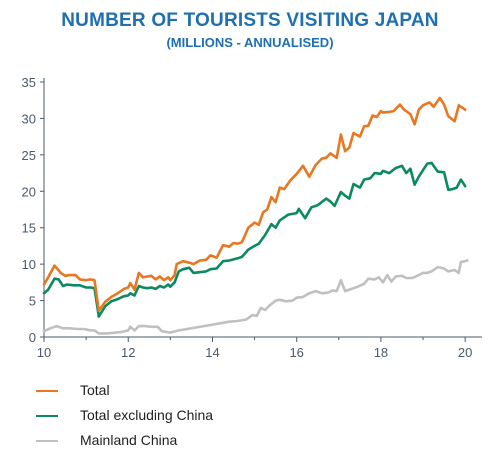 The height and width of the screenshot is (470, 500). What do you see at coordinates (47, 416) in the screenshot?
I see `legend-swatch-total-excluding-china` at bounding box center [47, 416].